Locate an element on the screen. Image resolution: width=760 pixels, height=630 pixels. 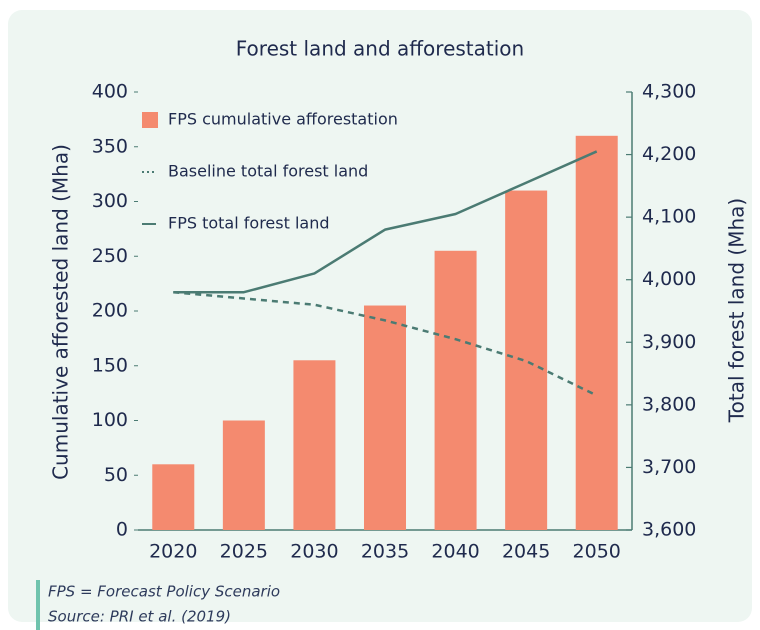
x-tick-label: 2035 is located at coordinates (385, 552).